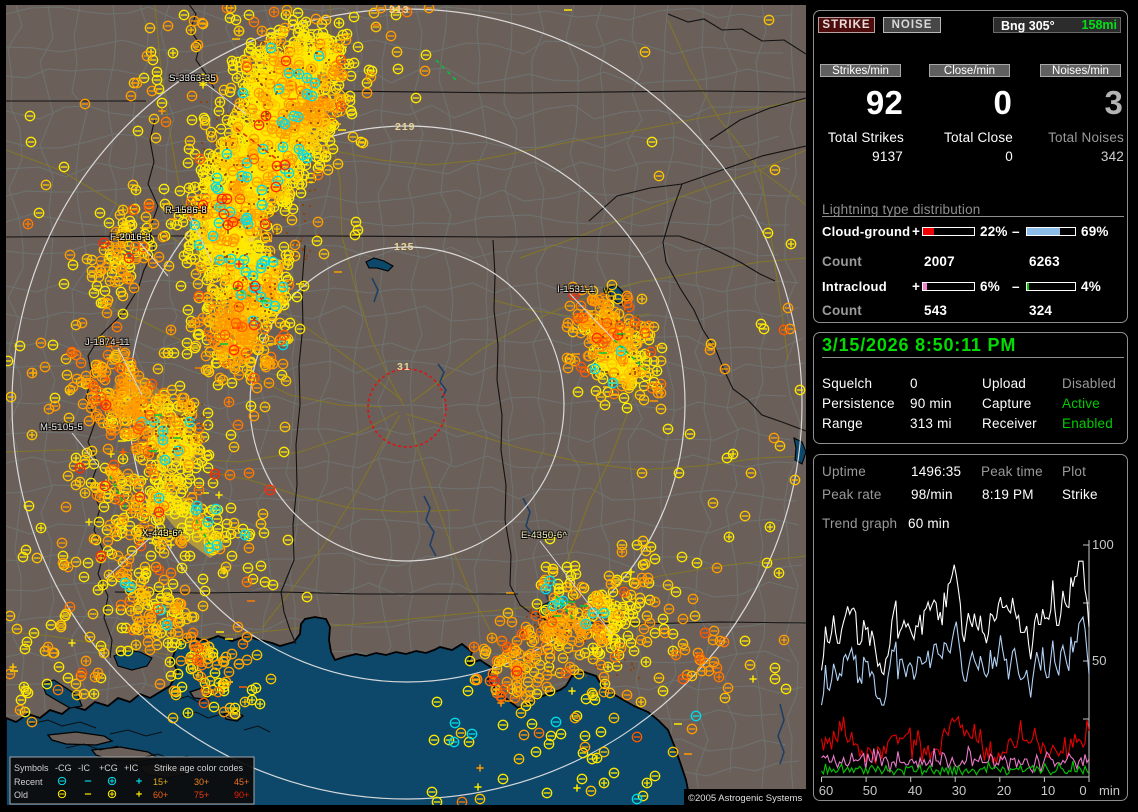 The image size is (1138, 812). What do you see at coordinates (84, 768) in the screenshot?
I see `svg-text: -IC` at bounding box center [84, 768].